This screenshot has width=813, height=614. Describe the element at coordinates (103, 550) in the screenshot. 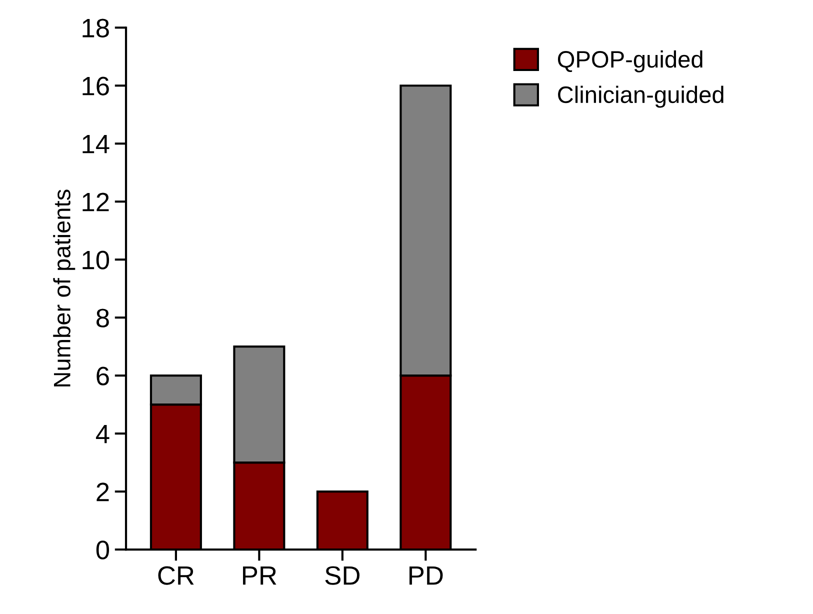

I see `y-tick-label: 0` at that location.